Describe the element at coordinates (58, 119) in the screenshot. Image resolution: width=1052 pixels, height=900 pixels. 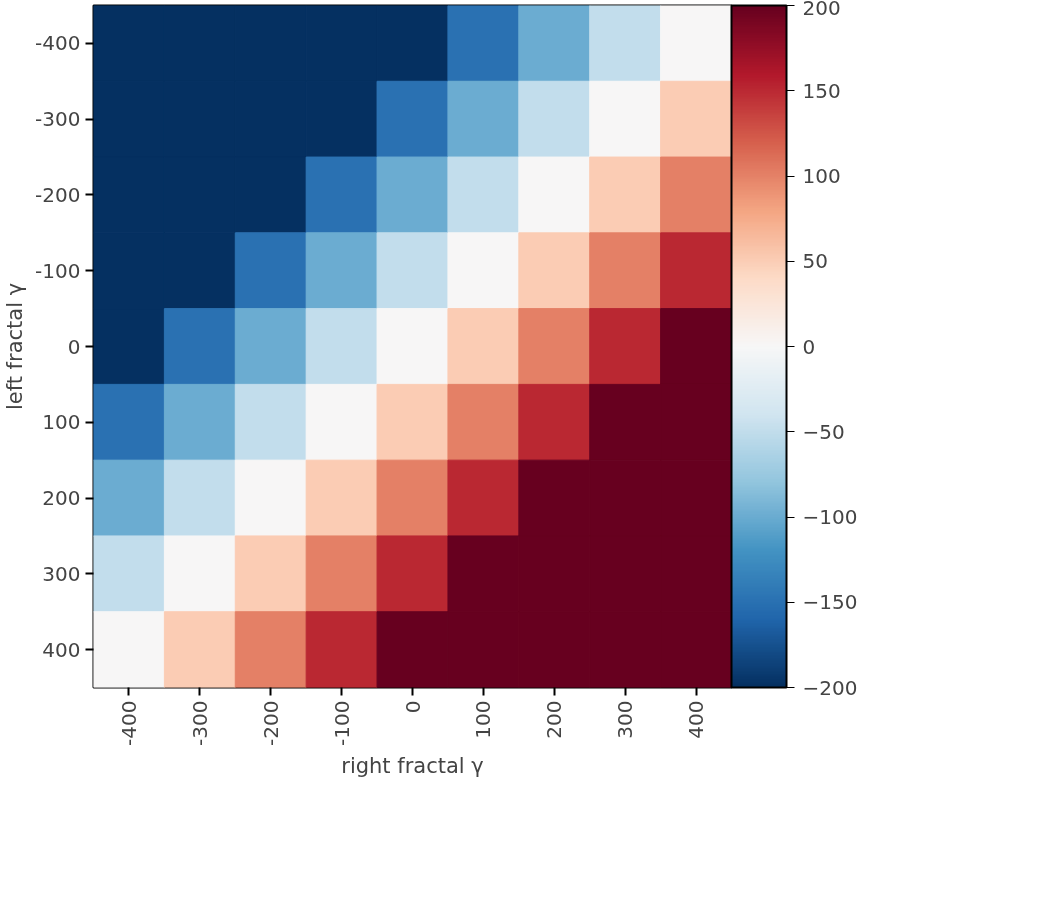
I see `y-tick-label: -300` at that location.